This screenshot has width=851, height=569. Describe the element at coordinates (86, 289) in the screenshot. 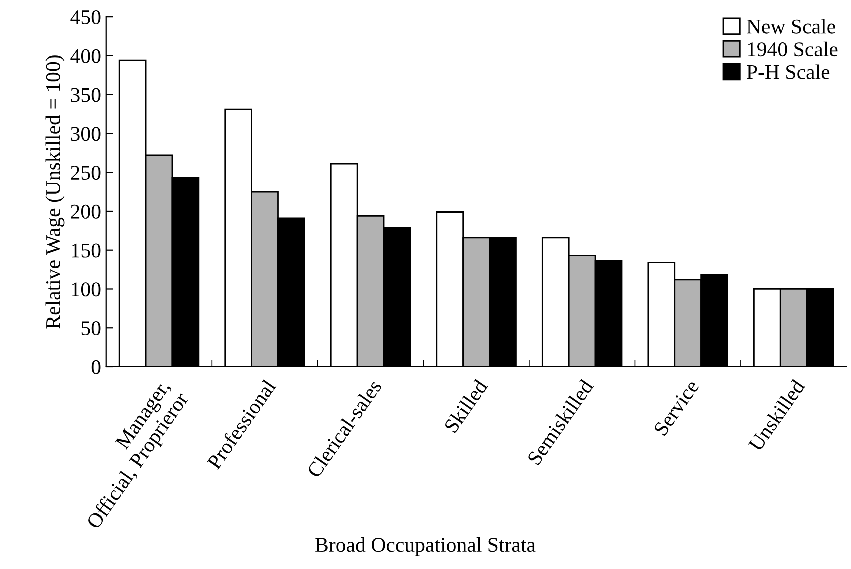

I see `y-tick-label: 100` at that location.